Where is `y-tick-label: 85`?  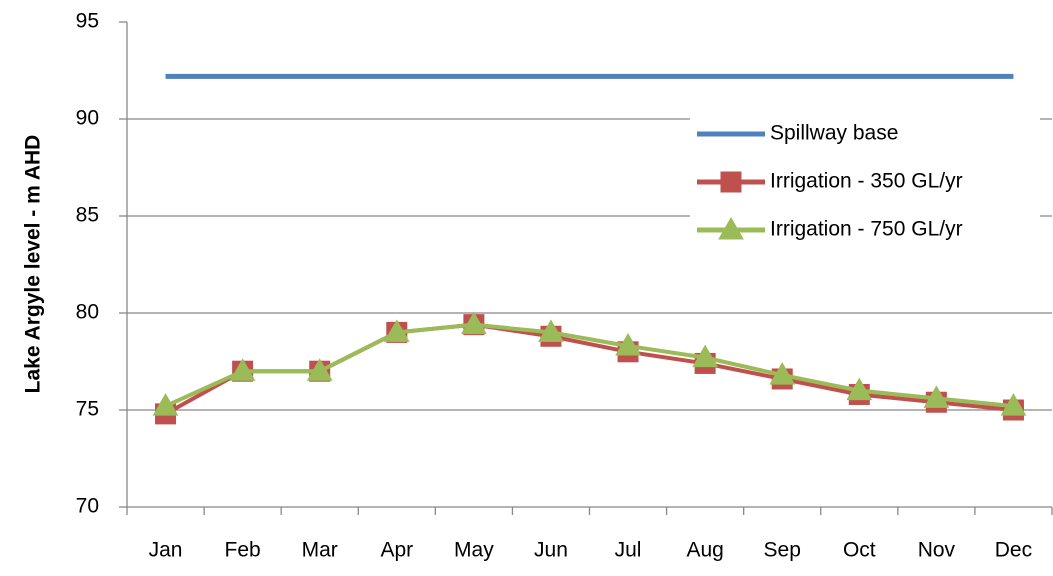
y-tick-label: 85 is located at coordinates (87, 215).